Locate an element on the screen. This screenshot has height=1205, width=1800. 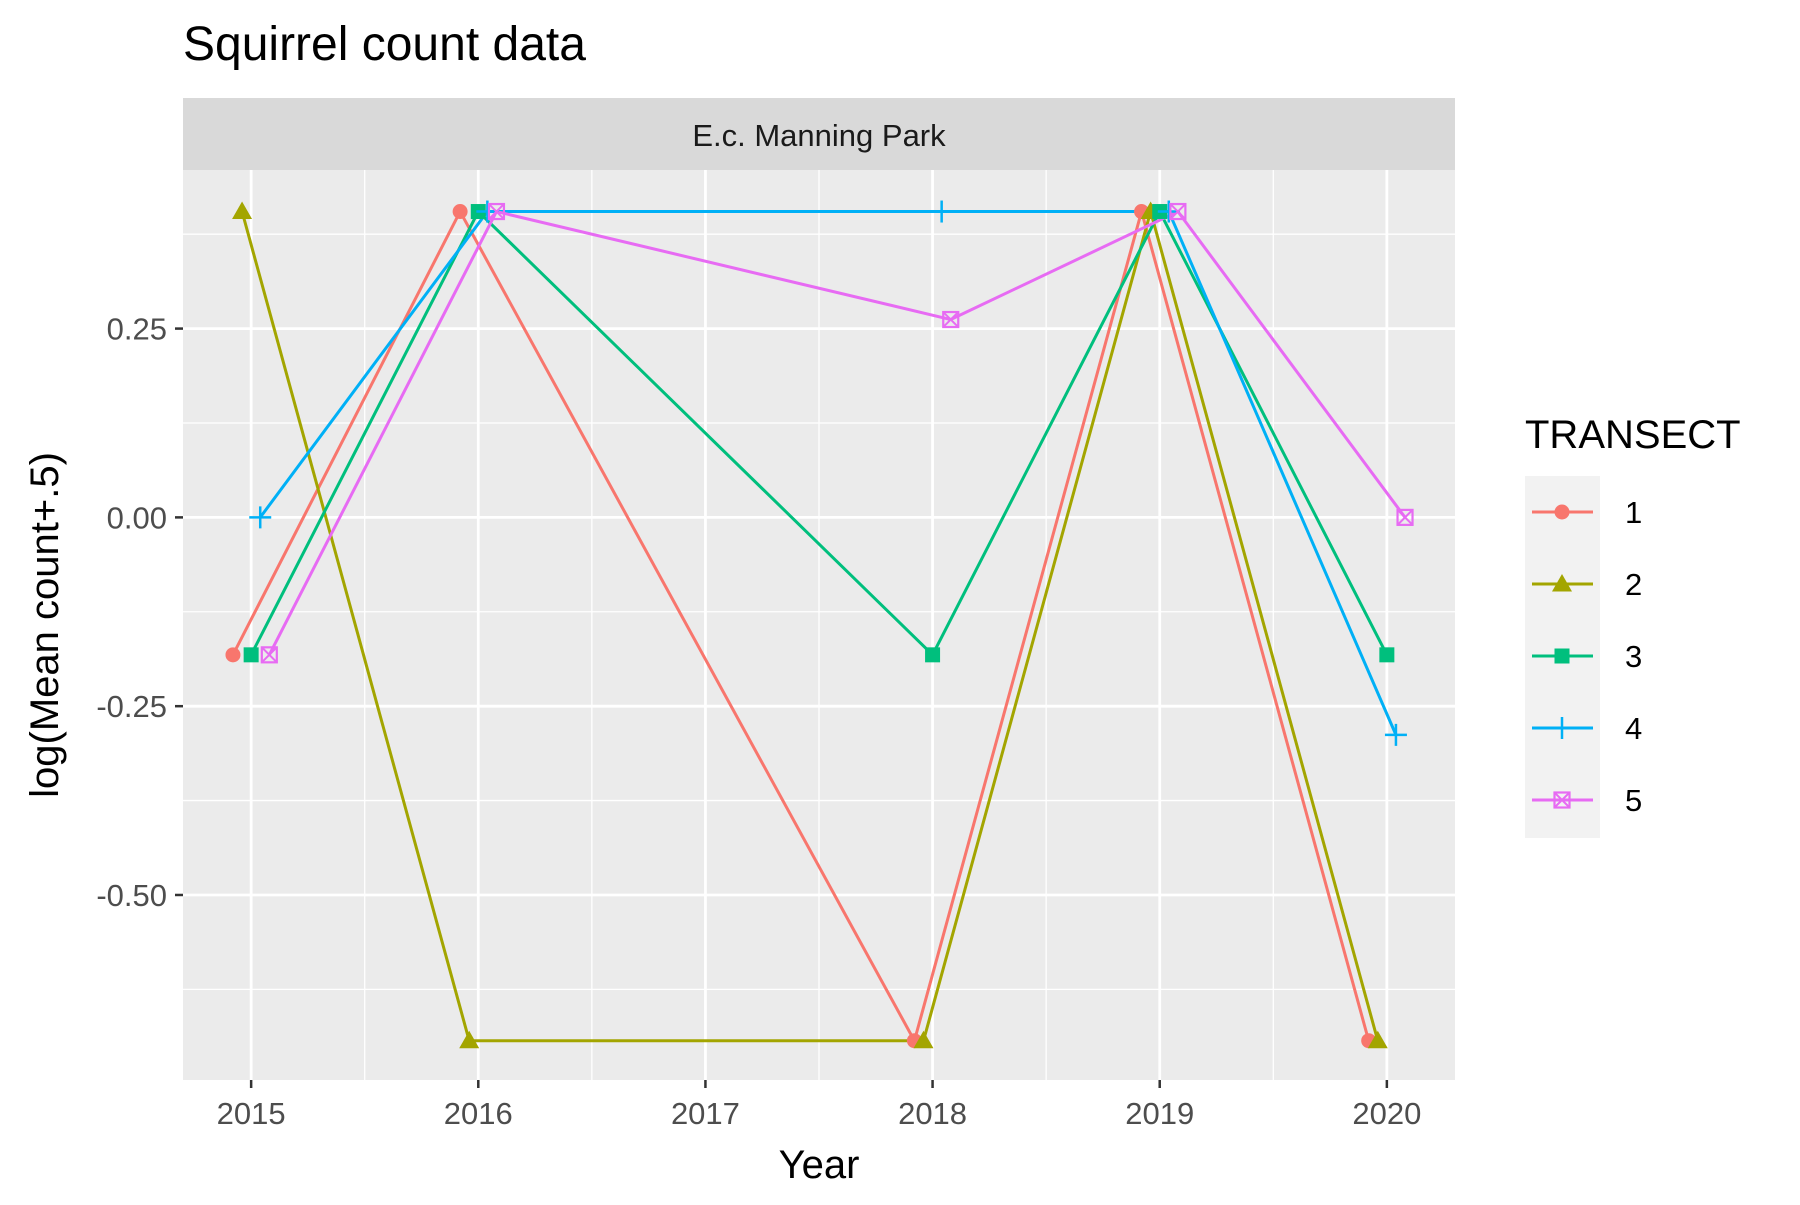
legend: TRANSECT 1 2 3 4 5 is located at coordinates (1633, 625).